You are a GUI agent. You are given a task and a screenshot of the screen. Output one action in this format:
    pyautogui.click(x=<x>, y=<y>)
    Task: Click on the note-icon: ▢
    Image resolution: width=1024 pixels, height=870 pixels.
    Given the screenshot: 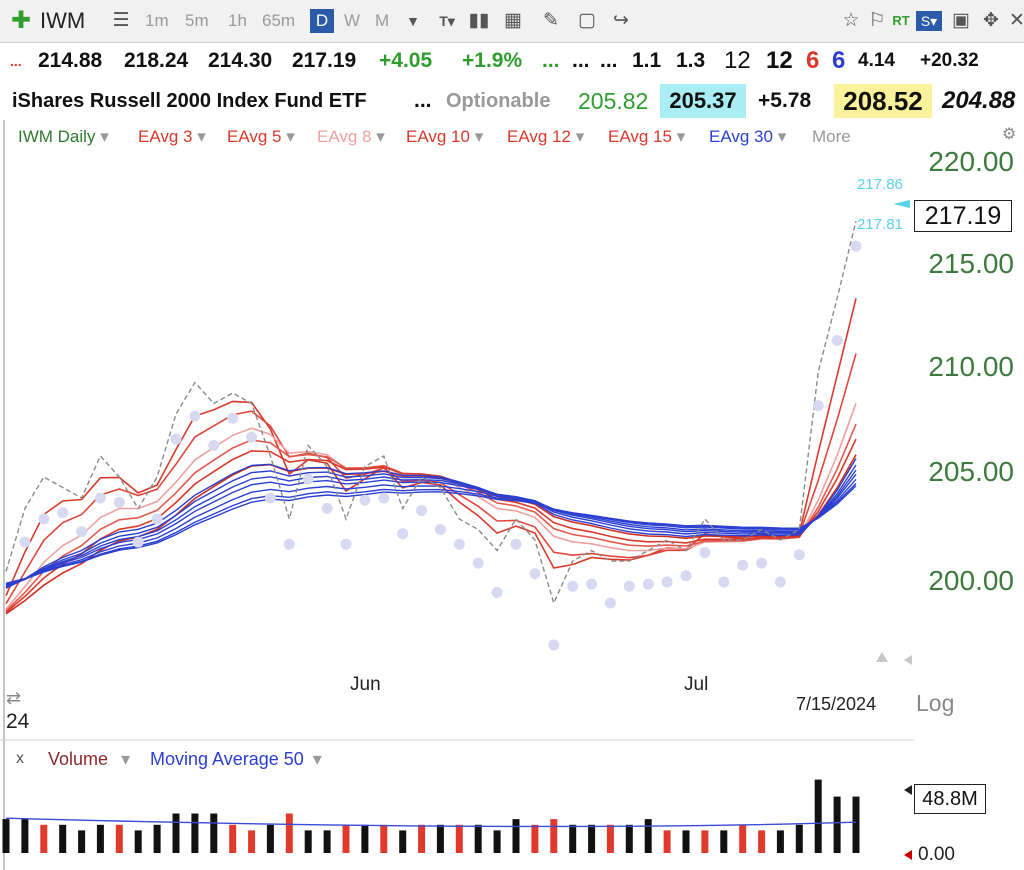 What is the action you would take?
    pyautogui.click(x=587, y=20)
    